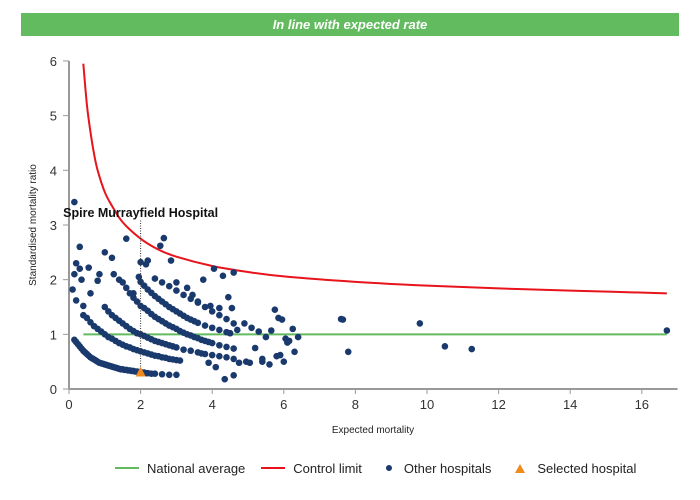 This screenshot has height=500, width=700. I want to click on y-axis-title: Standardised mortality ratio, so click(33, 225).